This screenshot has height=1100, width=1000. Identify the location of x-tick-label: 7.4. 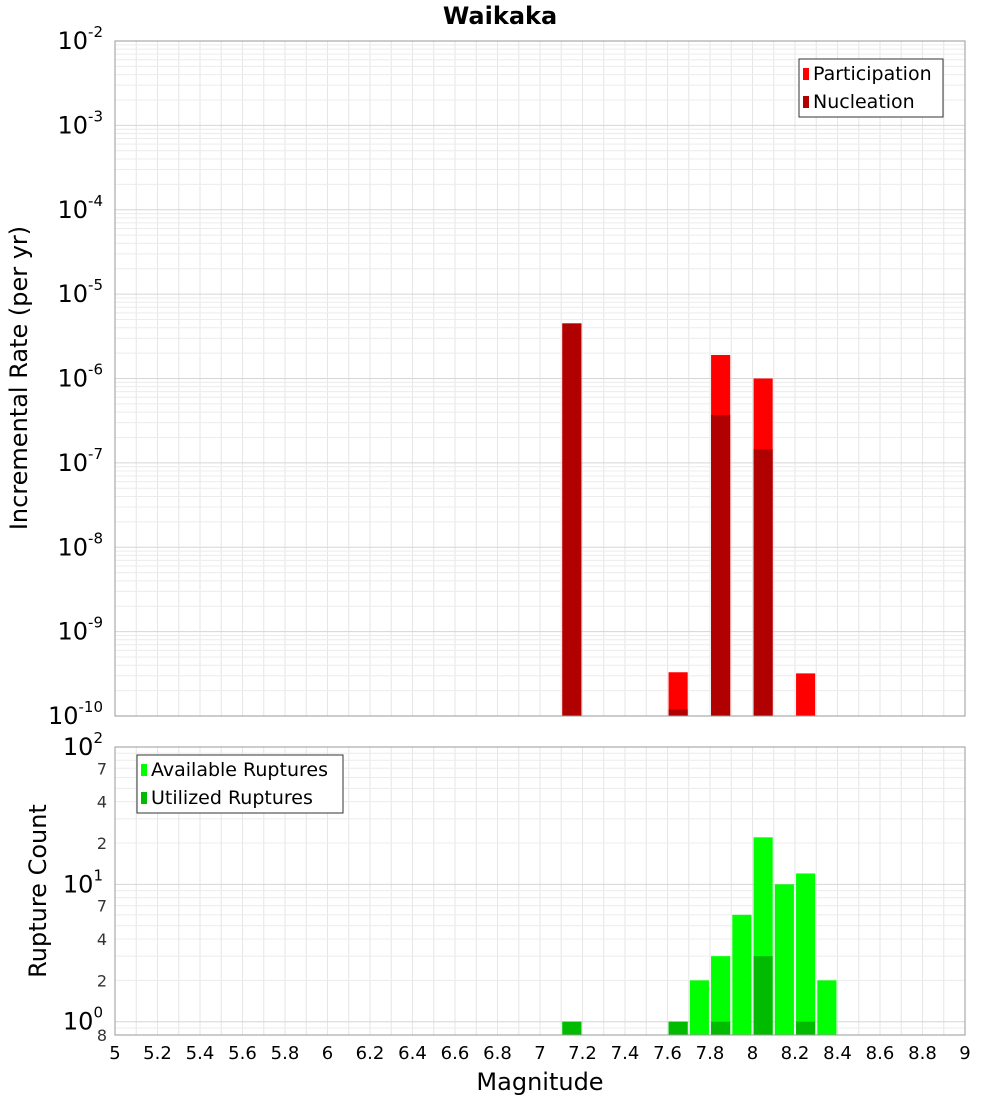
(625, 1053).